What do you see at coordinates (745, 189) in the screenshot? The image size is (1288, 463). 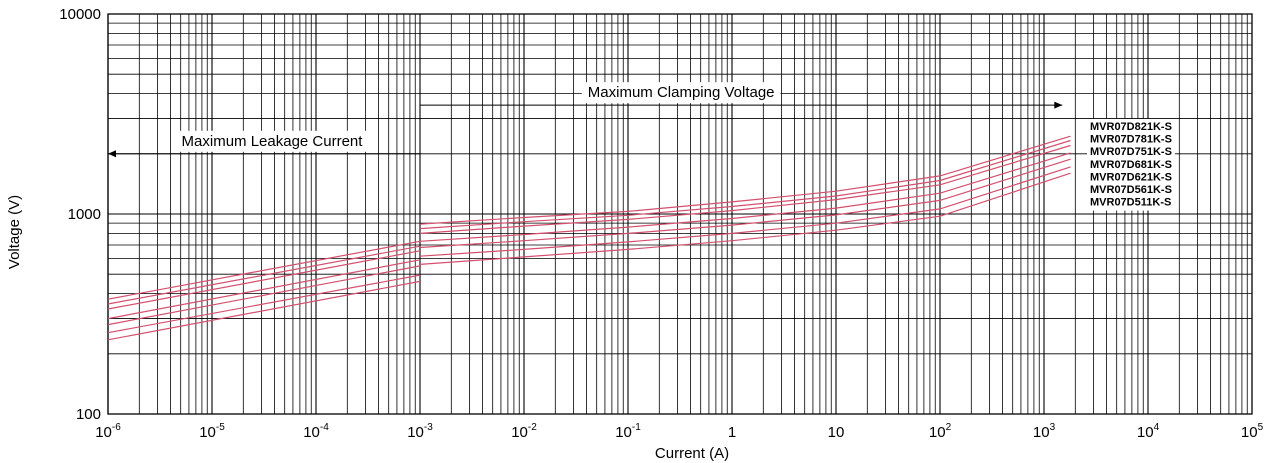 I see `series-line-mvr07d751k-s-clamping` at bounding box center [745, 189].